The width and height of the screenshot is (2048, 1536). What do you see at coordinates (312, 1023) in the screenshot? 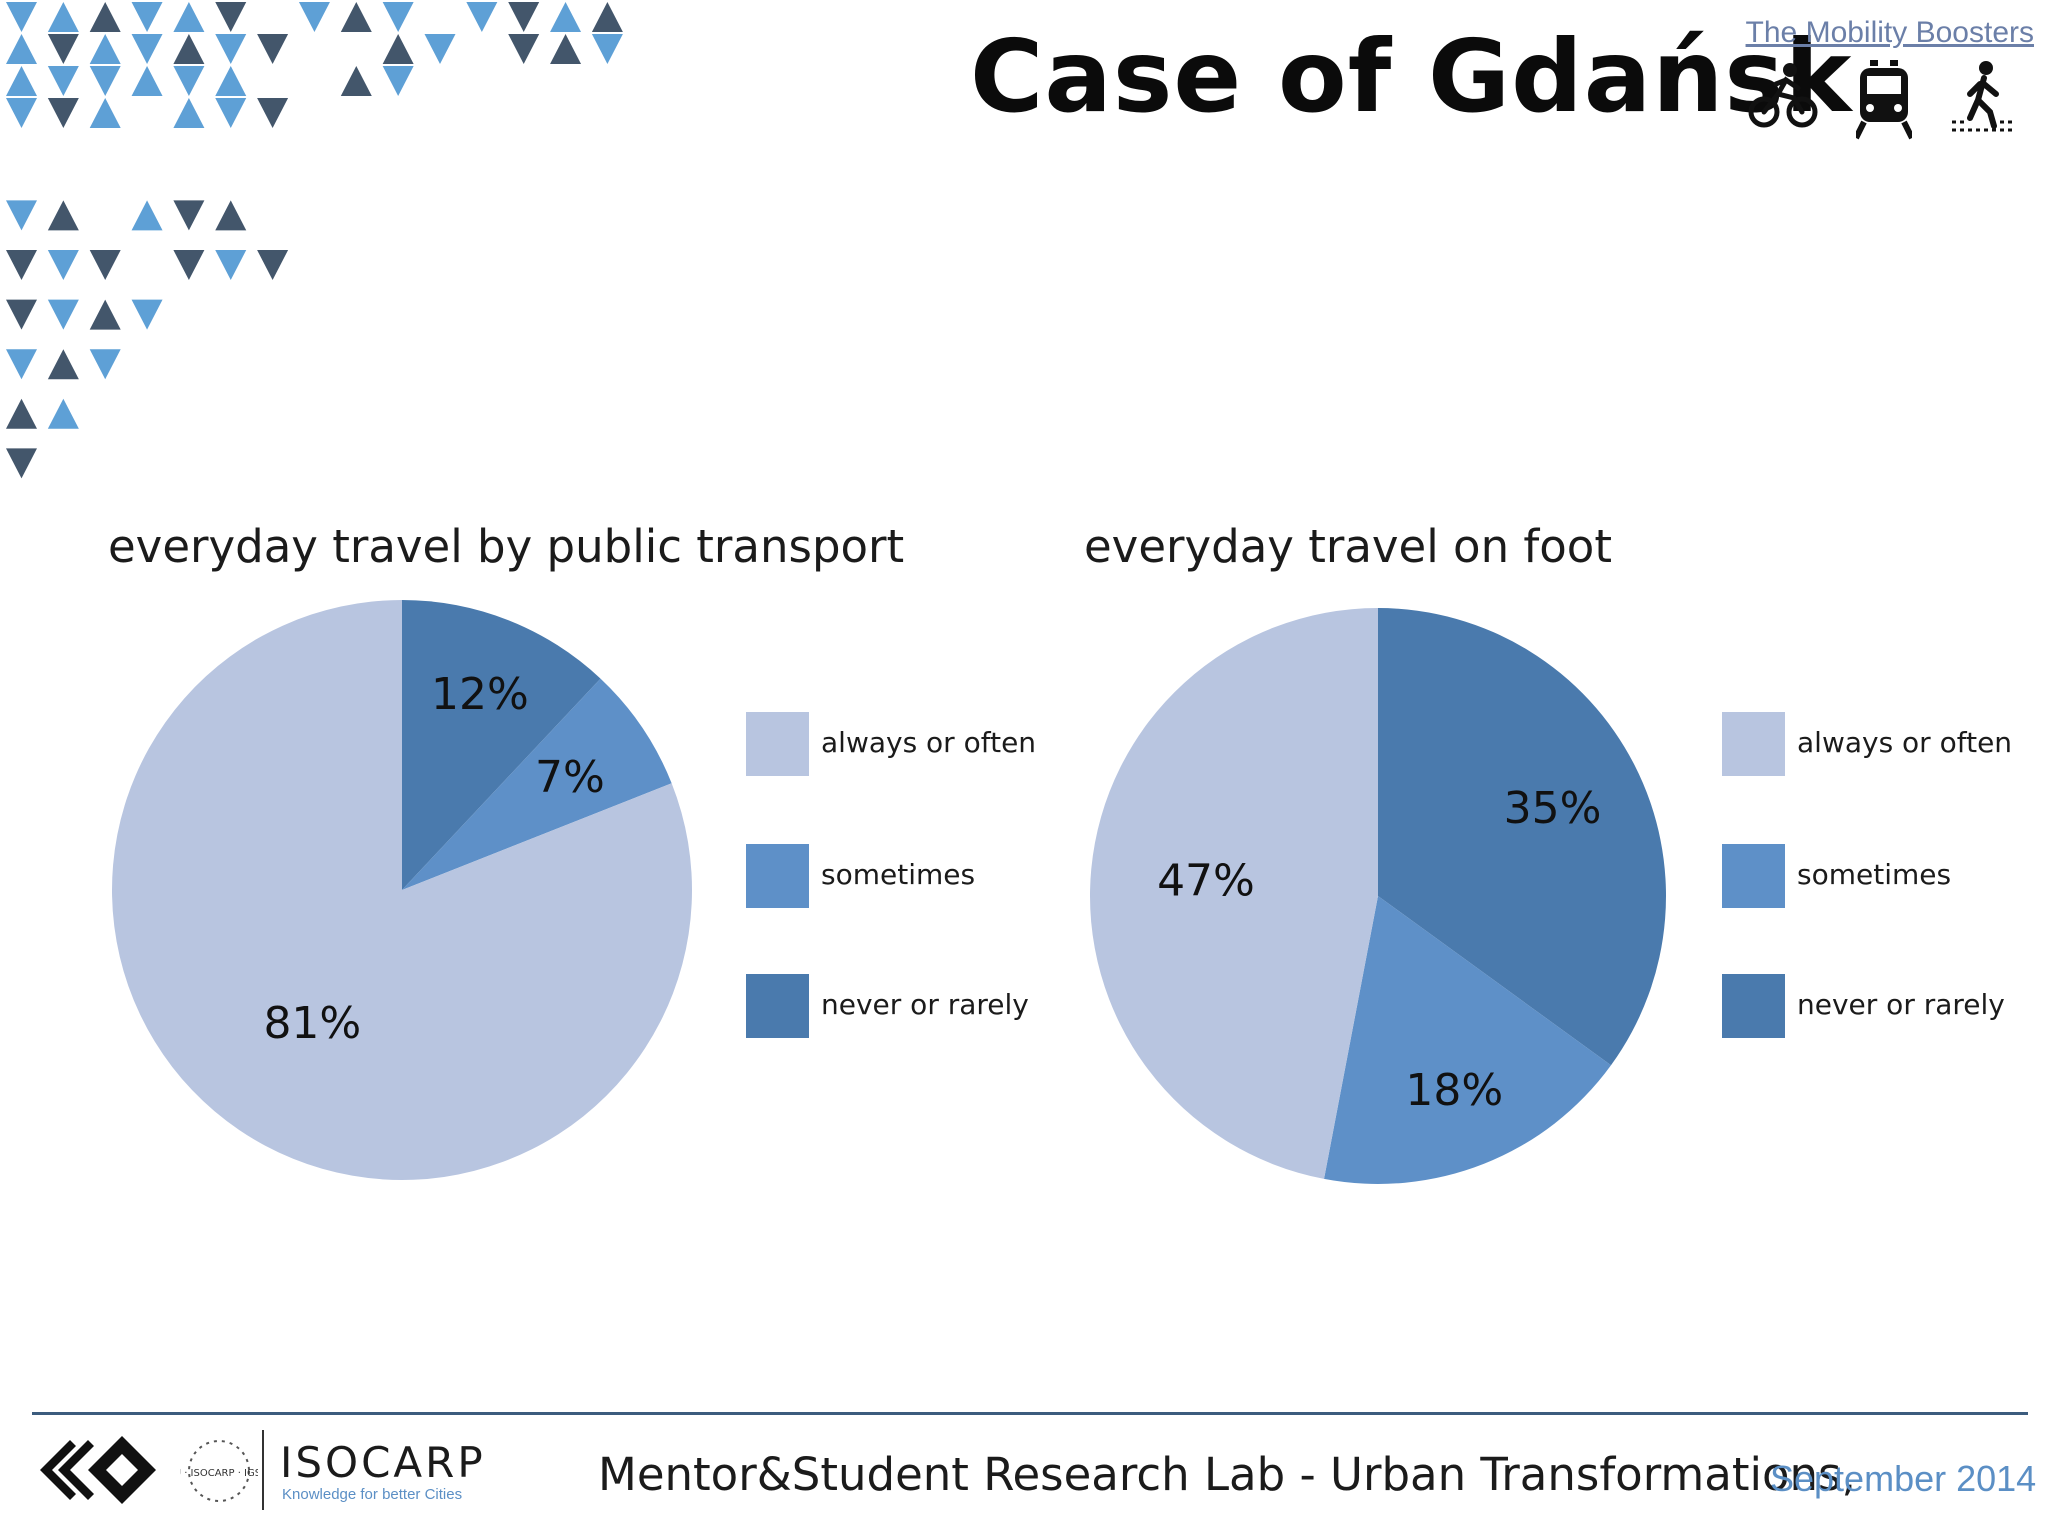
I see `pie-data-label: 81%` at bounding box center [312, 1023].